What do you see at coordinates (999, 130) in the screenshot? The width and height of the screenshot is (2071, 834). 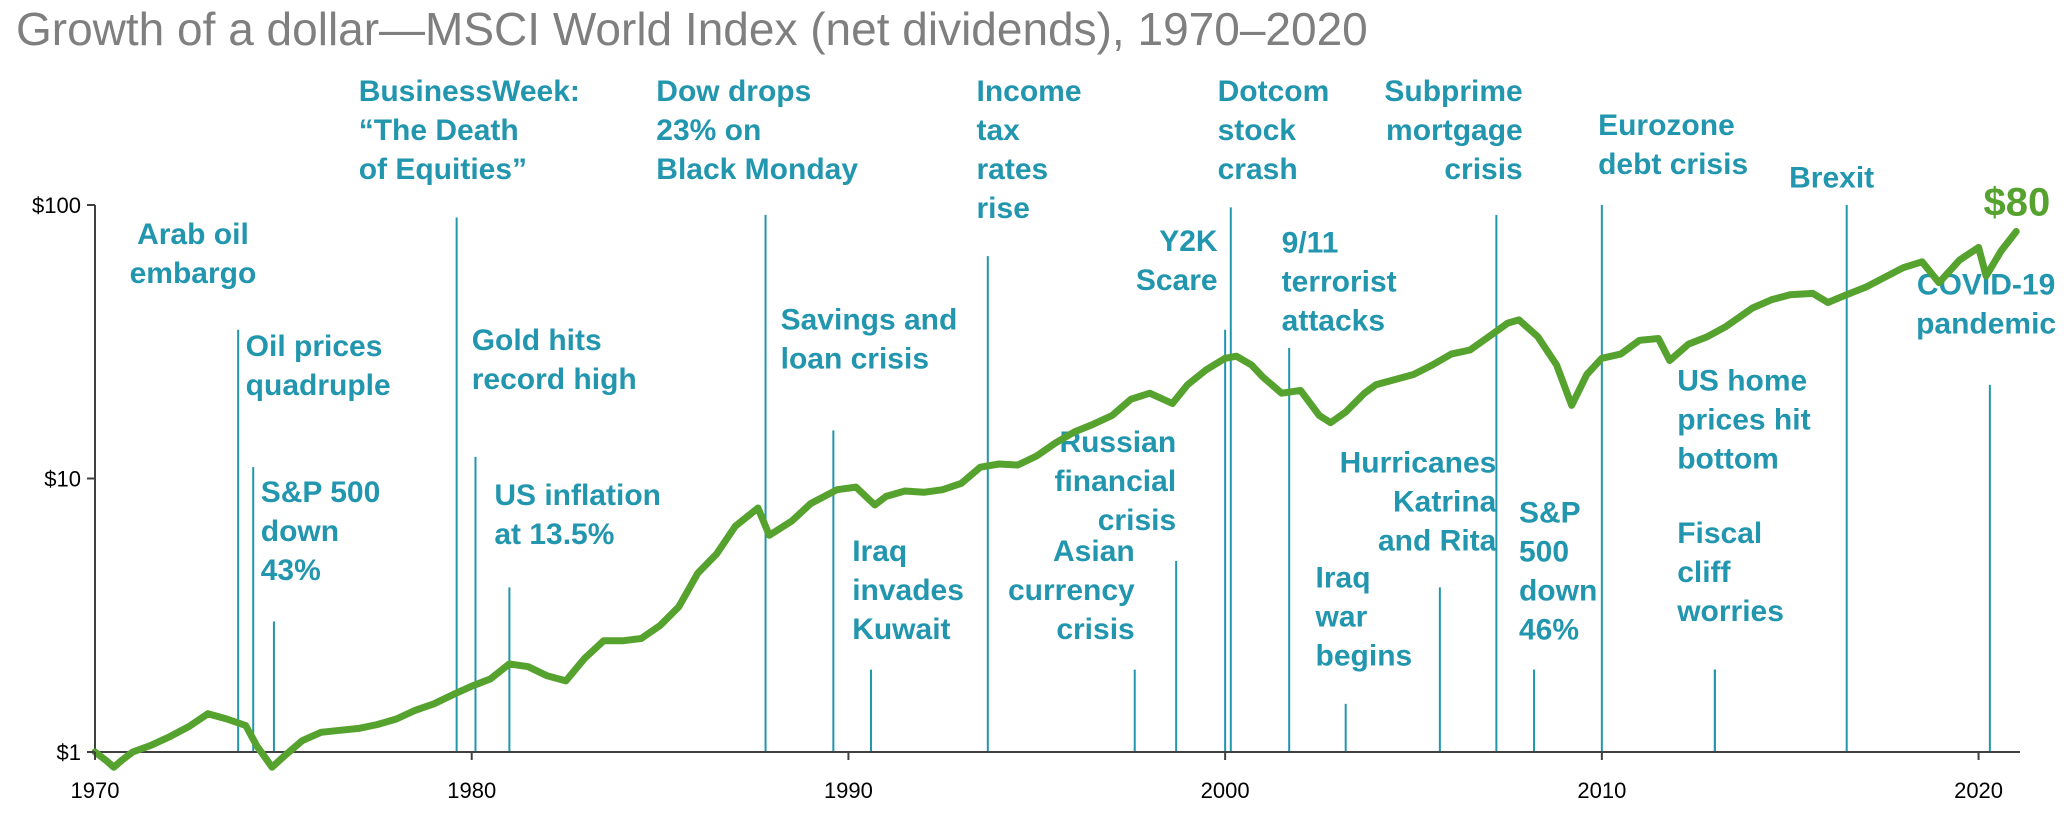 I see `event-label-line: tax` at bounding box center [999, 130].